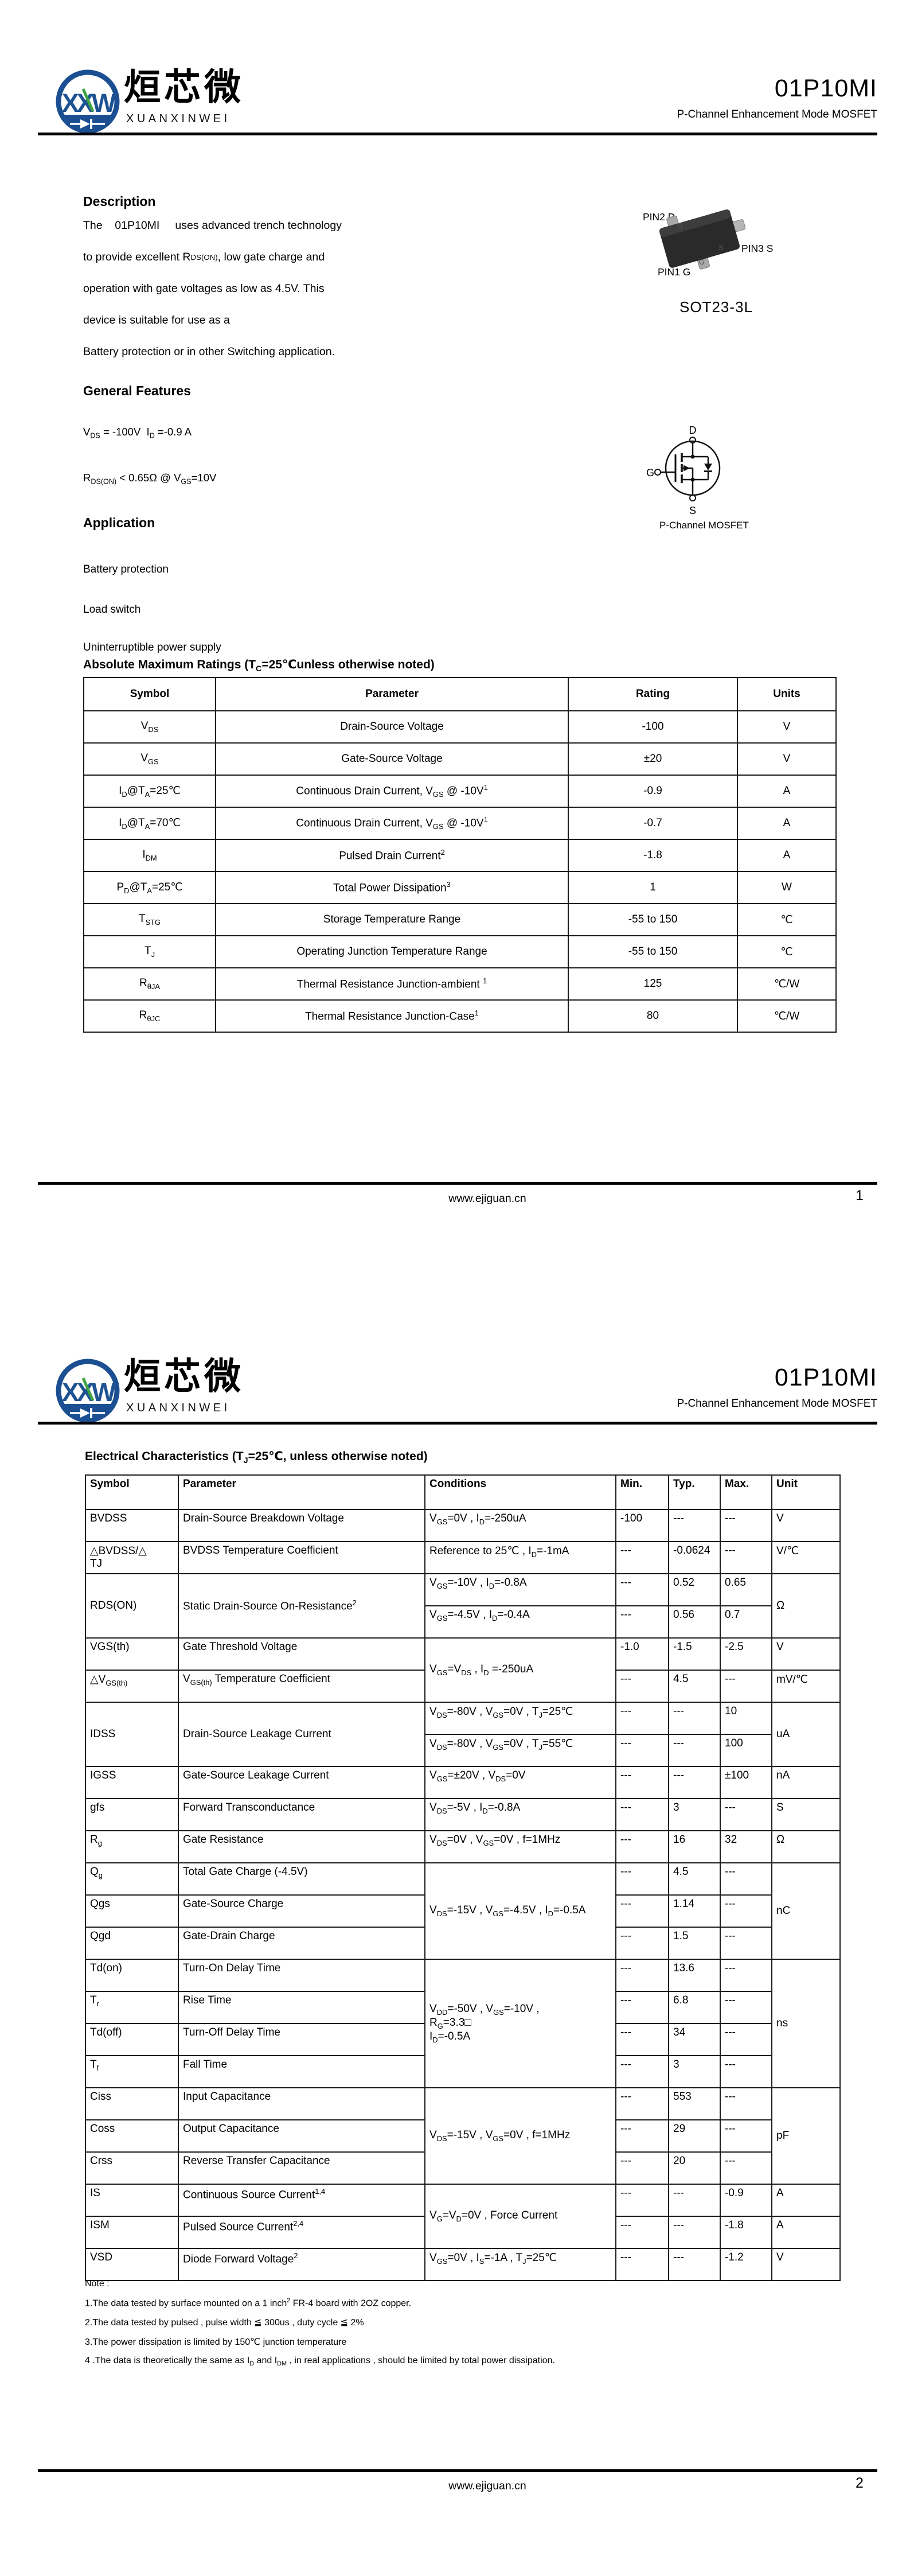 Image resolution: width=910 pixels, height=2576 pixels. Describe the element at coordinates (392, 887) in the screenshot. I see `table-cell: Total Power Dissipation3` at that location.